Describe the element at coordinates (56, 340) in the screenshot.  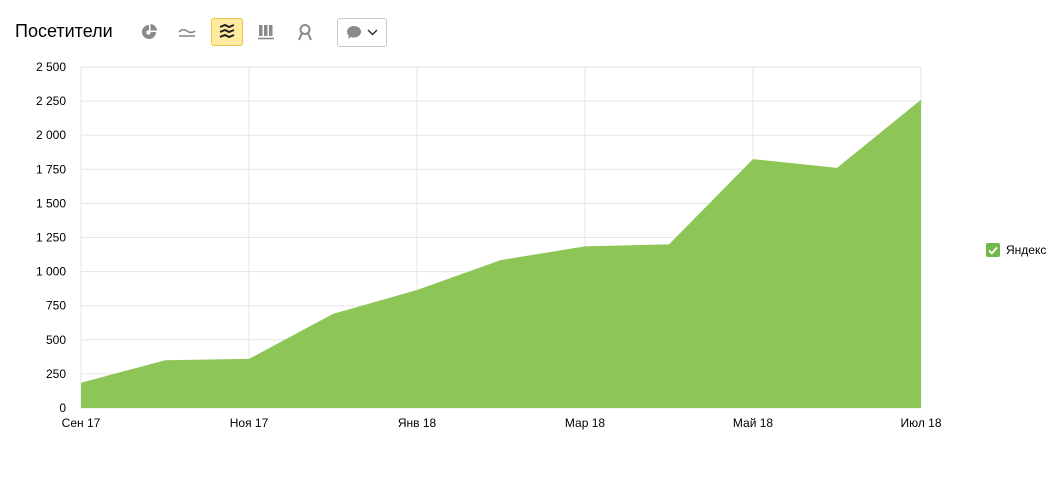
I see `y-tick-label: 500` at that location.